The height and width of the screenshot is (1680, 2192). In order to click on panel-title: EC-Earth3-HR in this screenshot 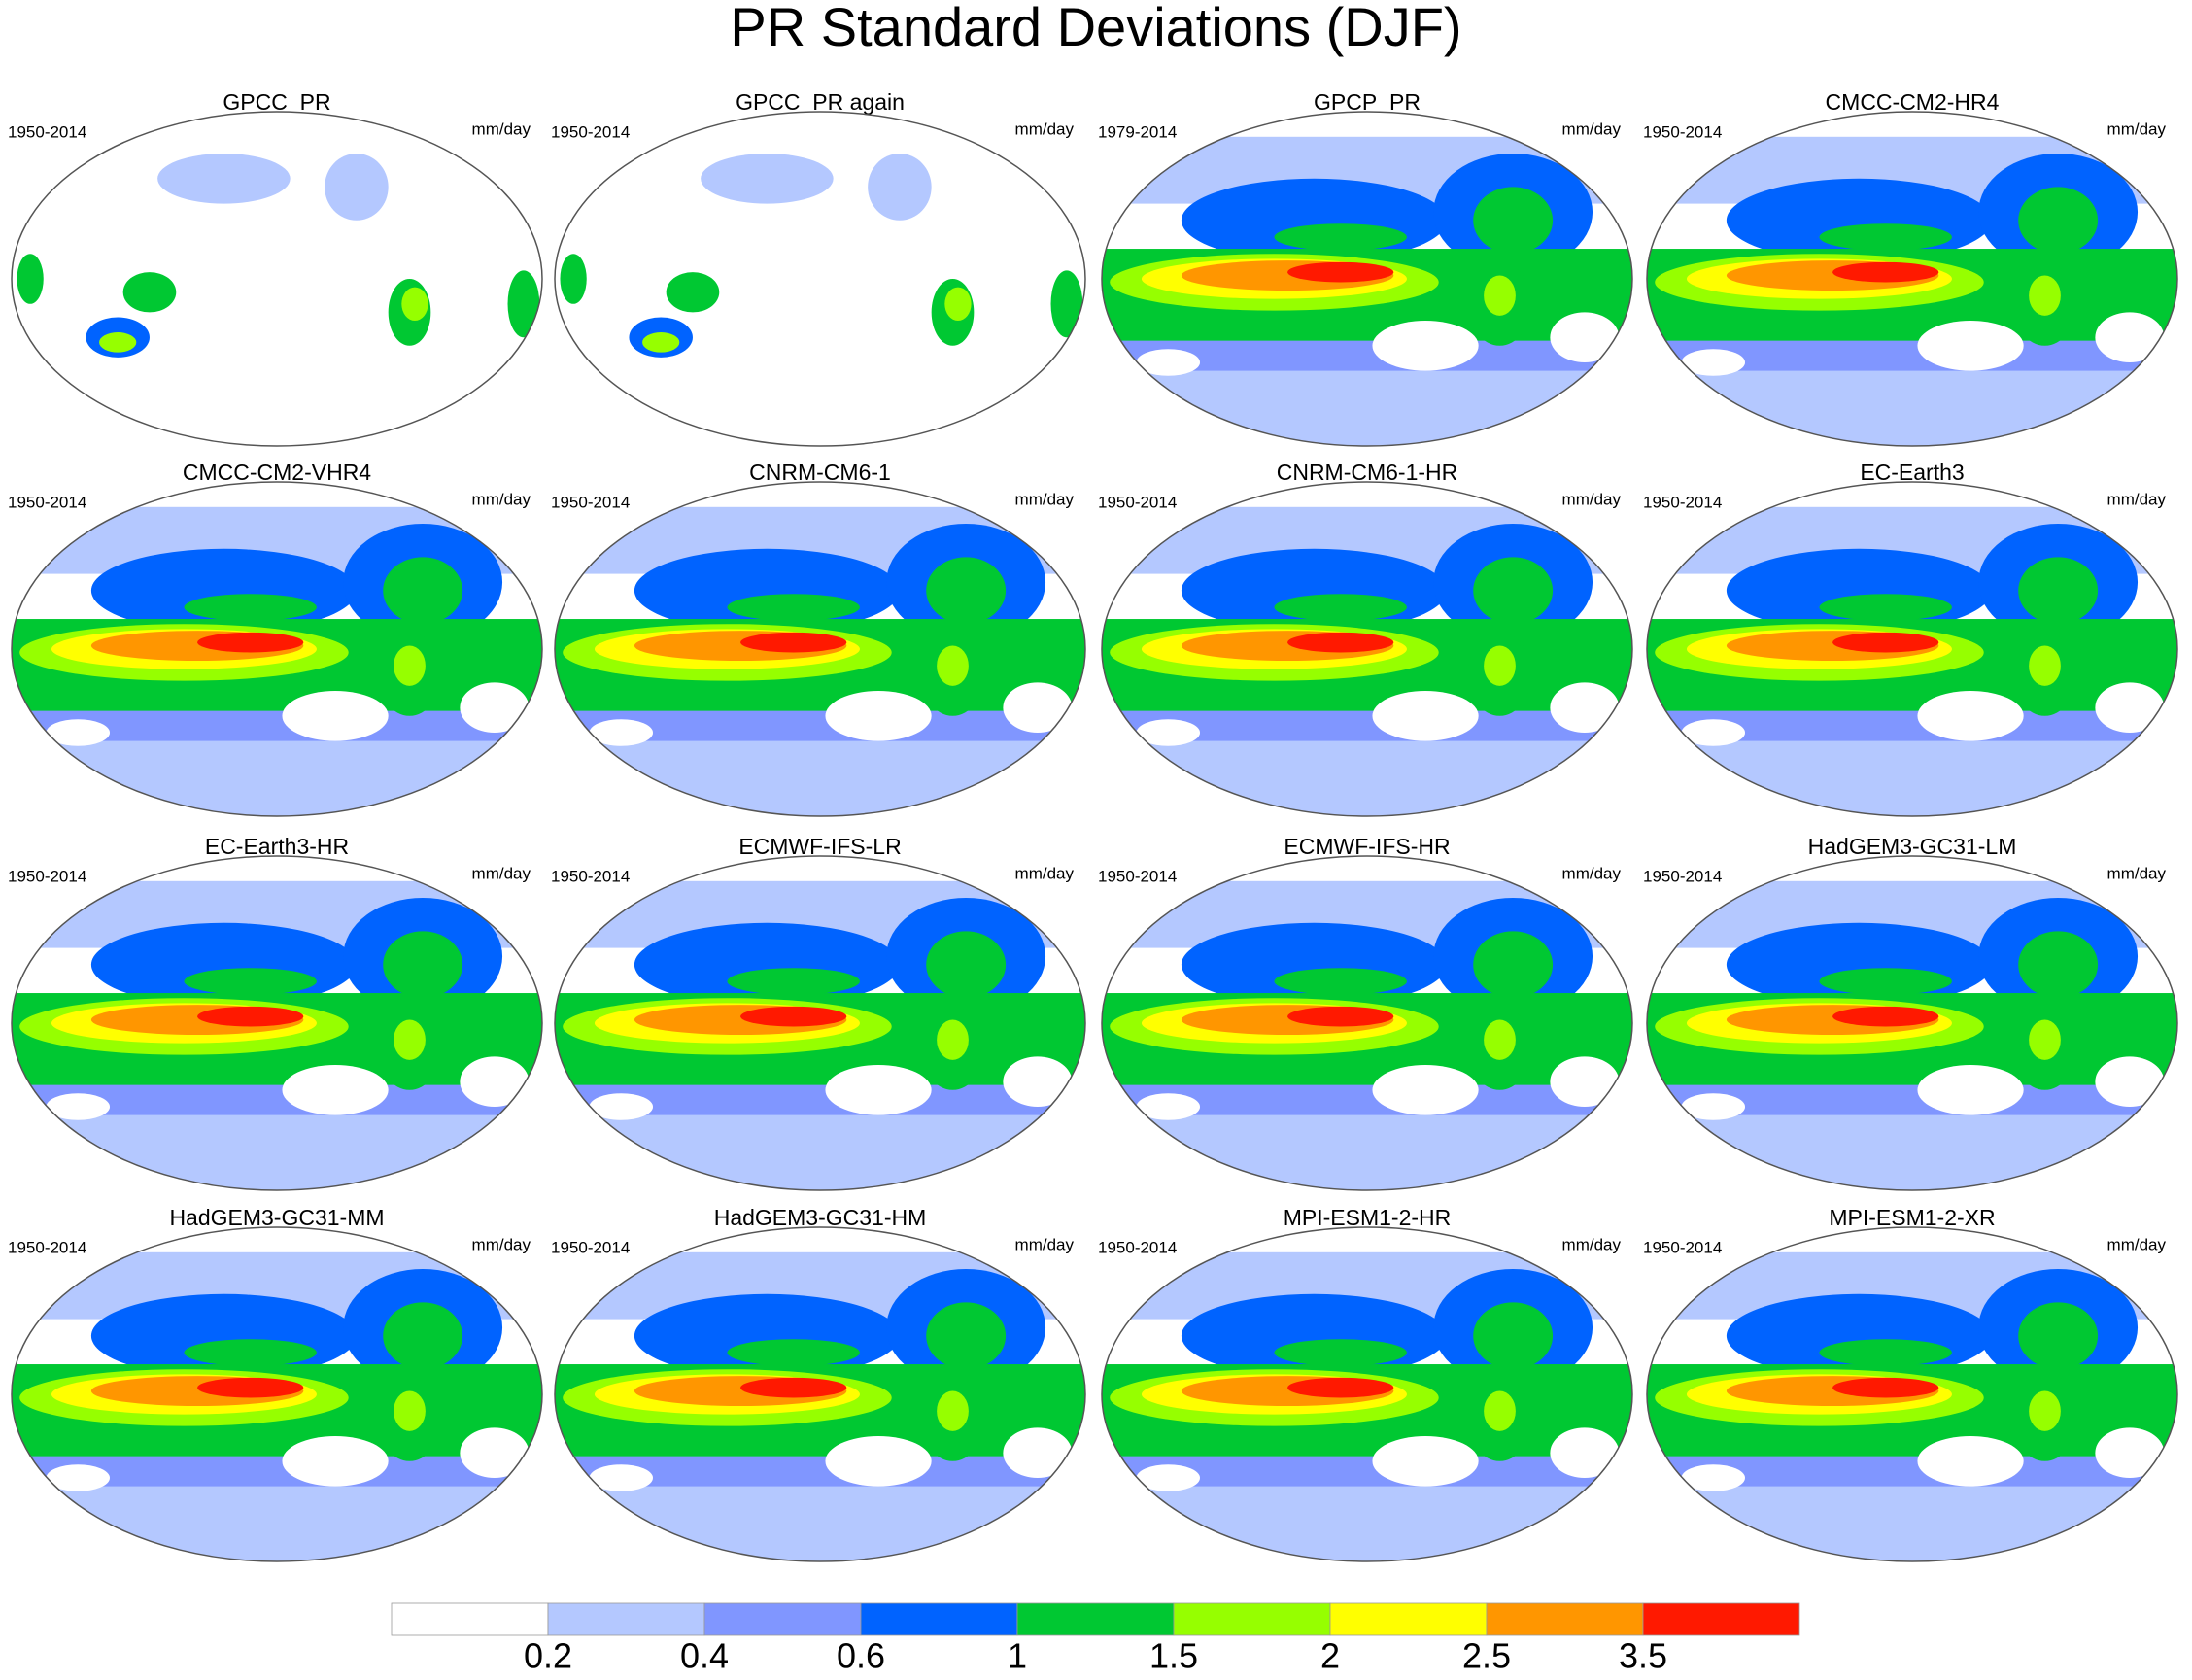, I will do `click(277, 846)`.